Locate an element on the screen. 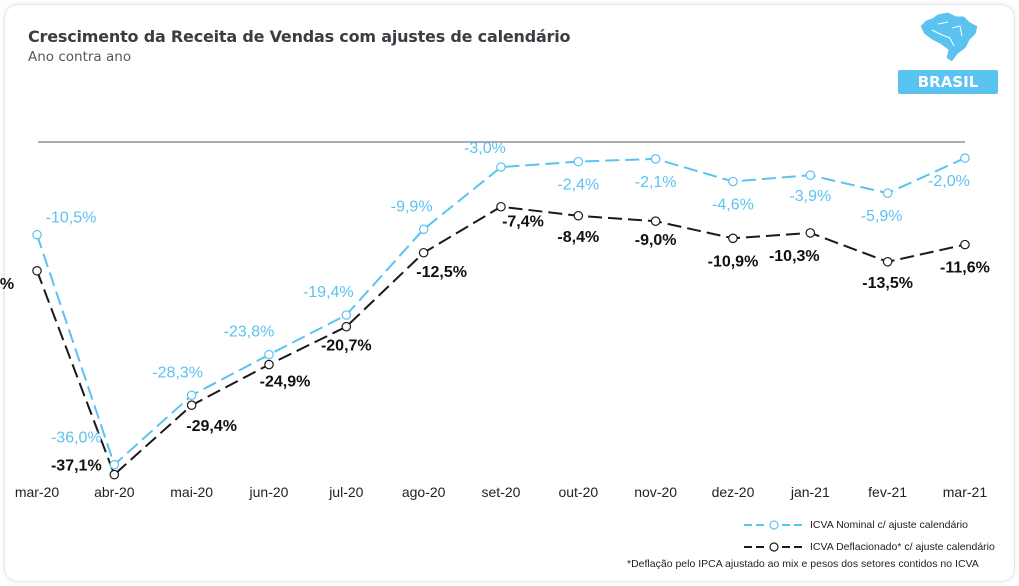  x-tick-label: jul-20 is located at coordinates (345, 492).